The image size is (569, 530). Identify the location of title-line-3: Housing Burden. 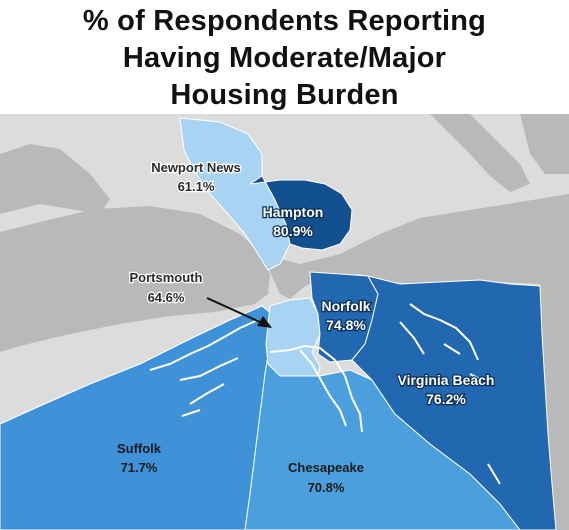
(284, 95).